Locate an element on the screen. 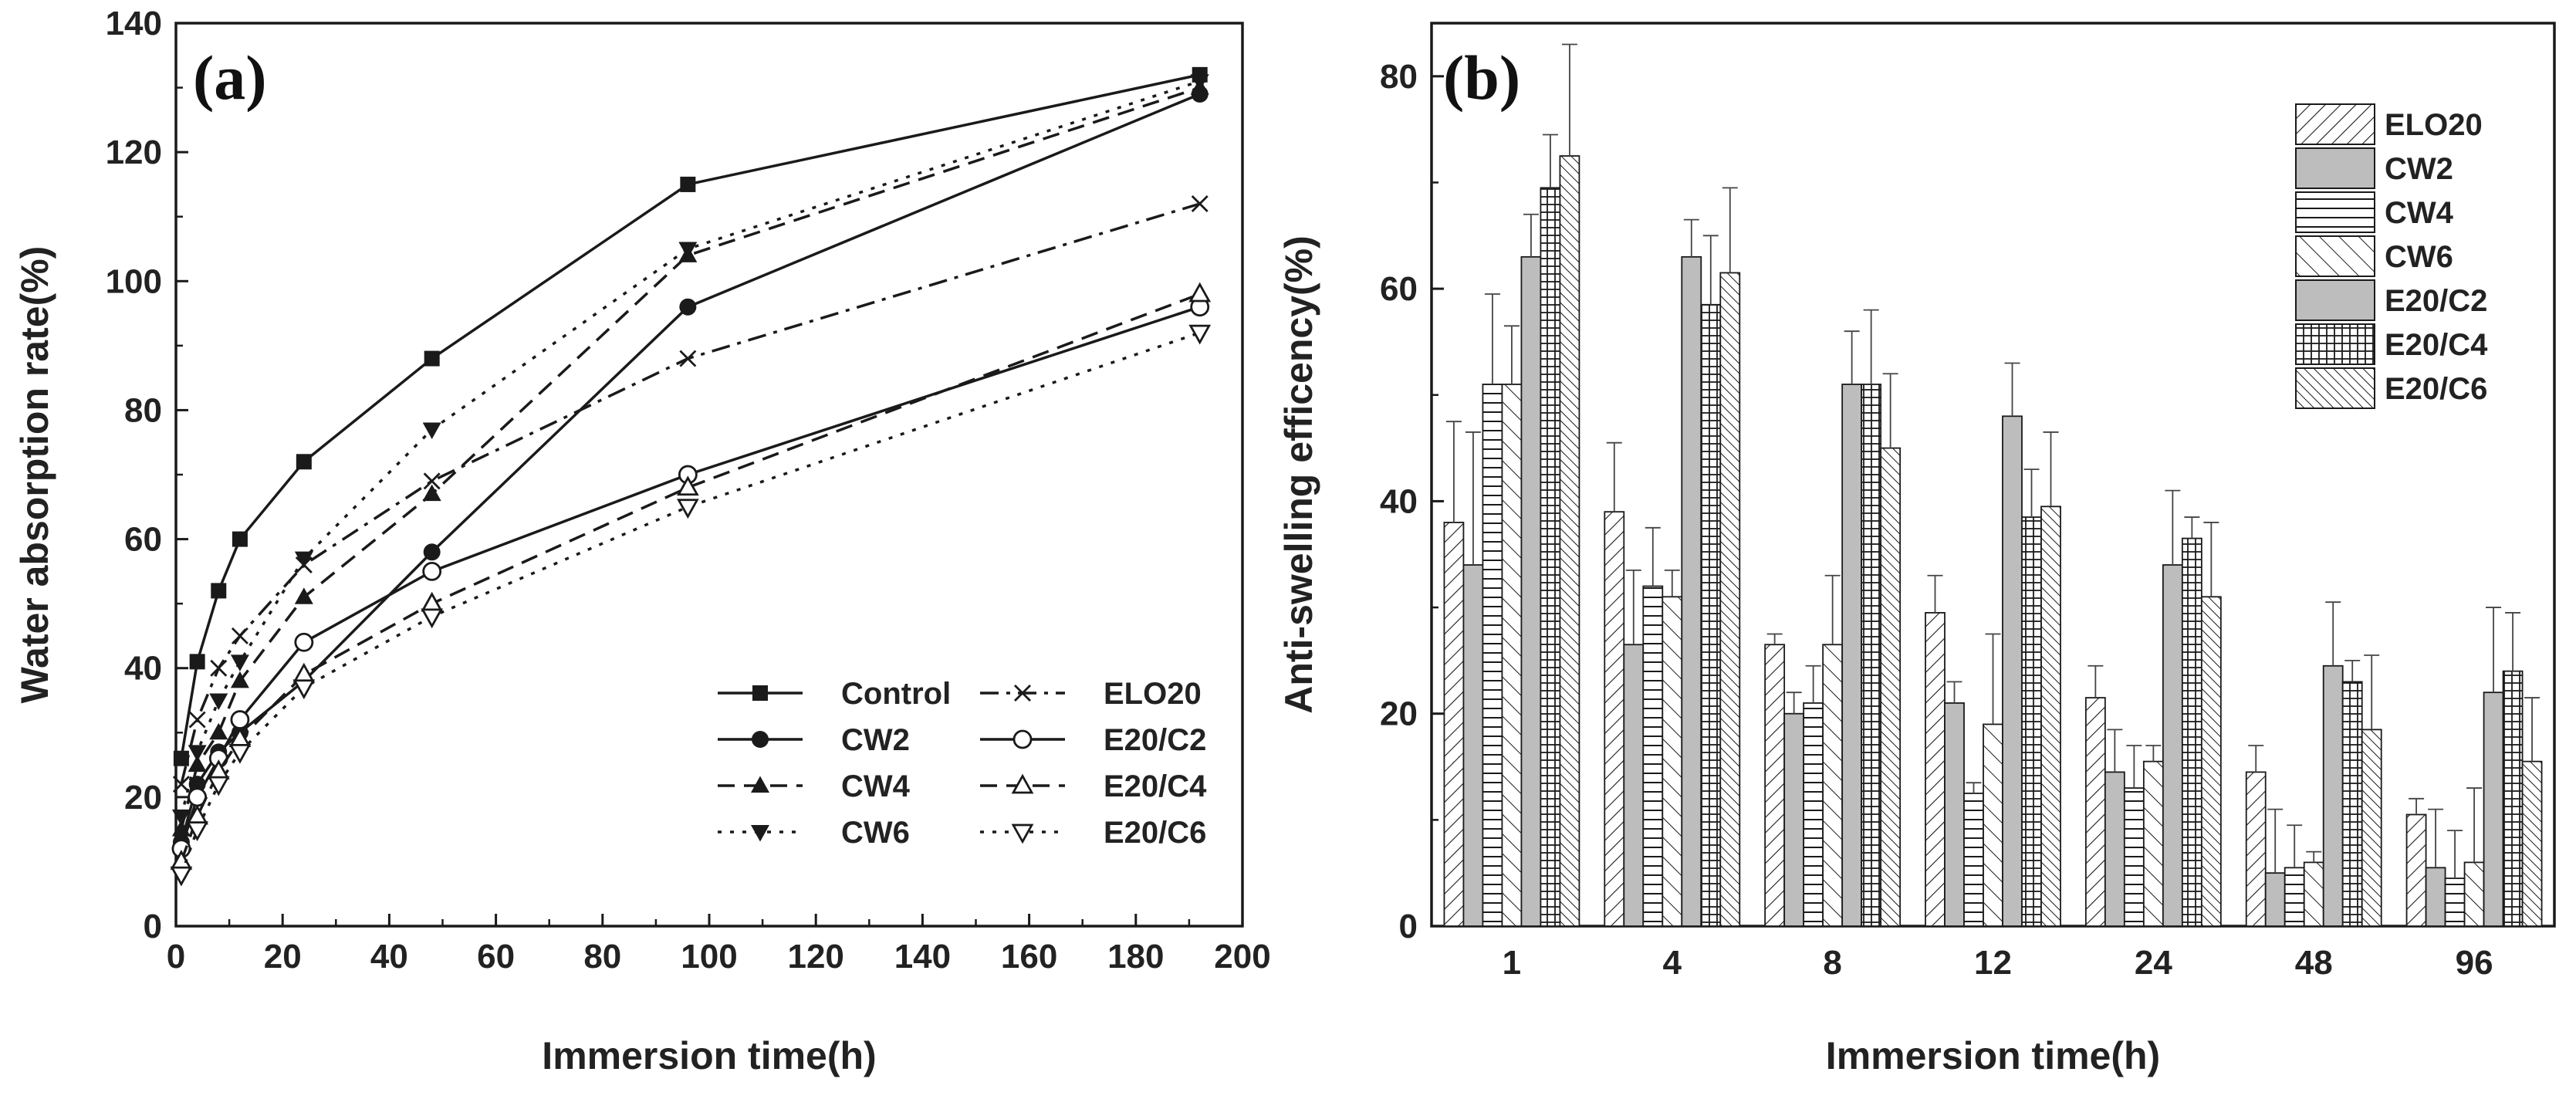 This screenshot has height=1099, width=2576. y-tick-label-a: 60 is located at coordinates (143, 540).